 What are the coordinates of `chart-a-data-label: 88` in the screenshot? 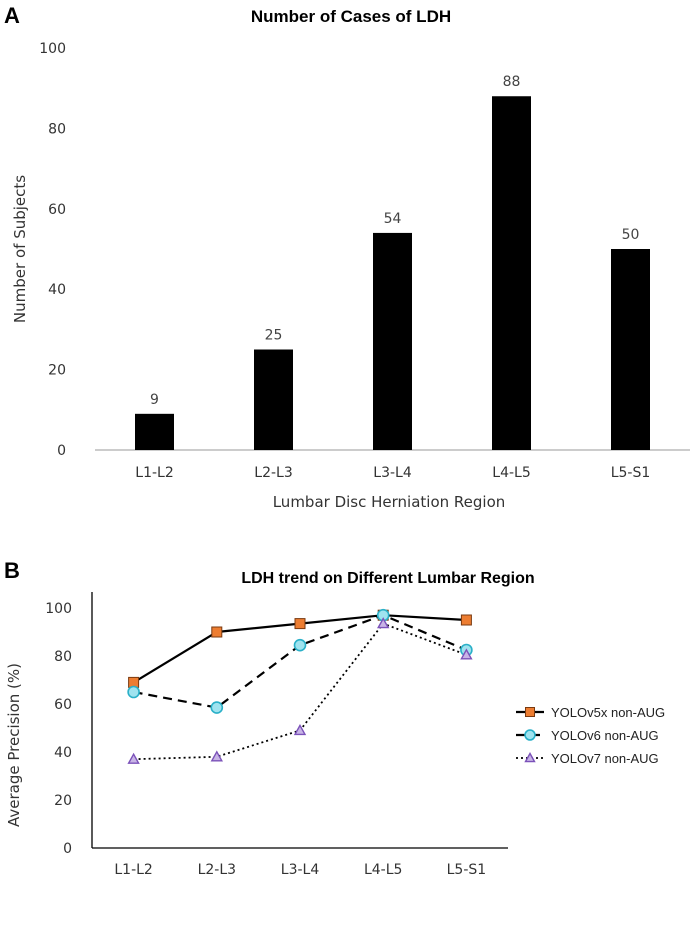 It's located at (512, 82).